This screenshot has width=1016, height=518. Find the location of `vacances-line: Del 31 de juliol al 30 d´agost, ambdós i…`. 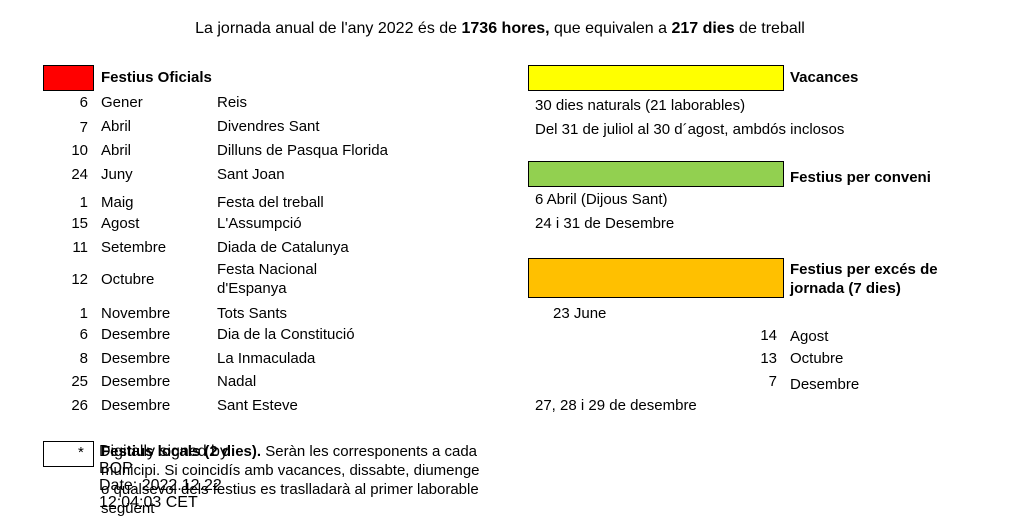

vacances-line: Del 31 de juliol al 30 d´agost, ambdós i… is located at coordinates (690, 129).